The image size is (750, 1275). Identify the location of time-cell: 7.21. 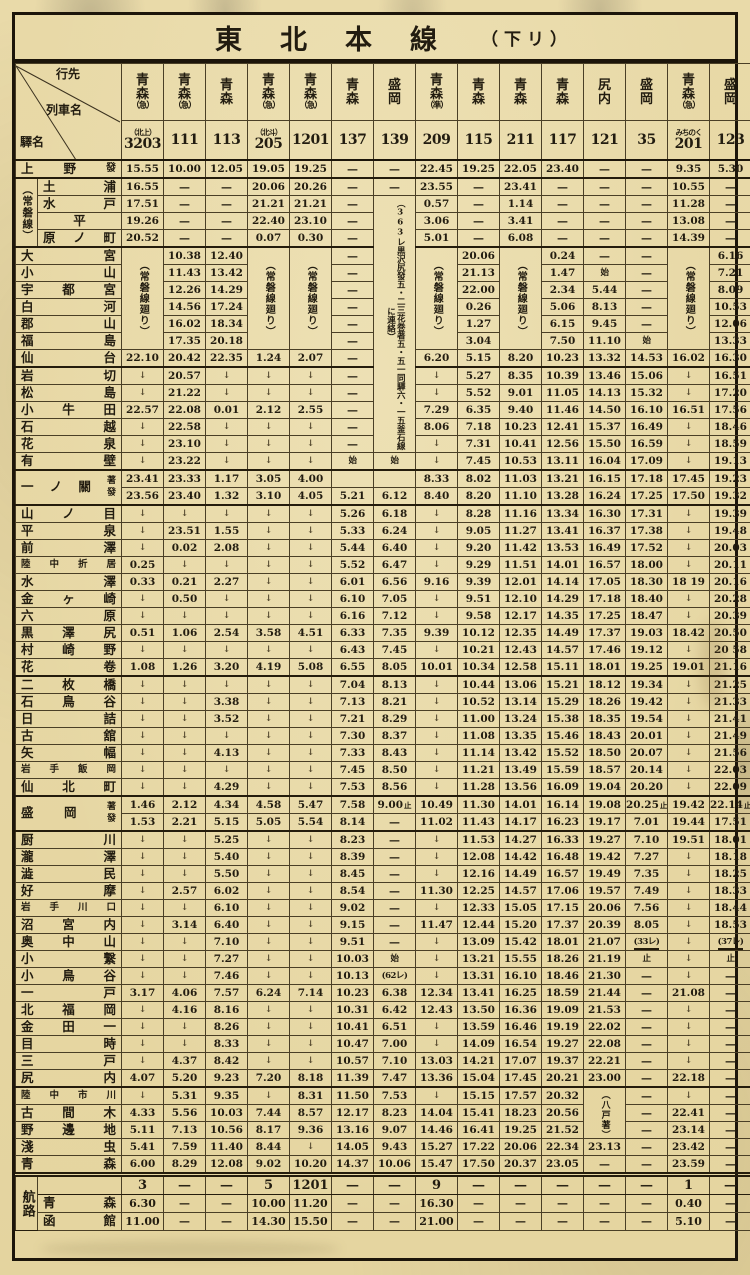
(352, 719).